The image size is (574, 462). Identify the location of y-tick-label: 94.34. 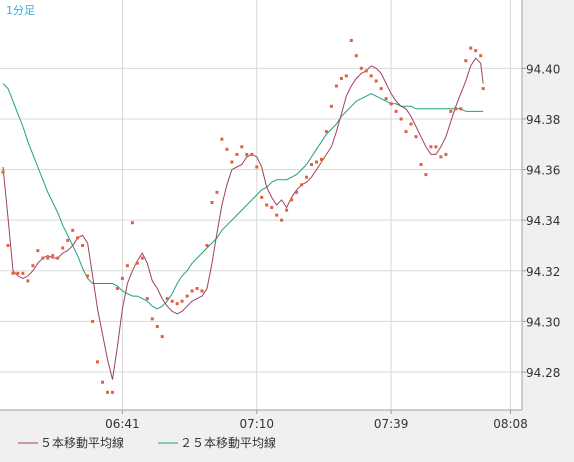
(543, 221).